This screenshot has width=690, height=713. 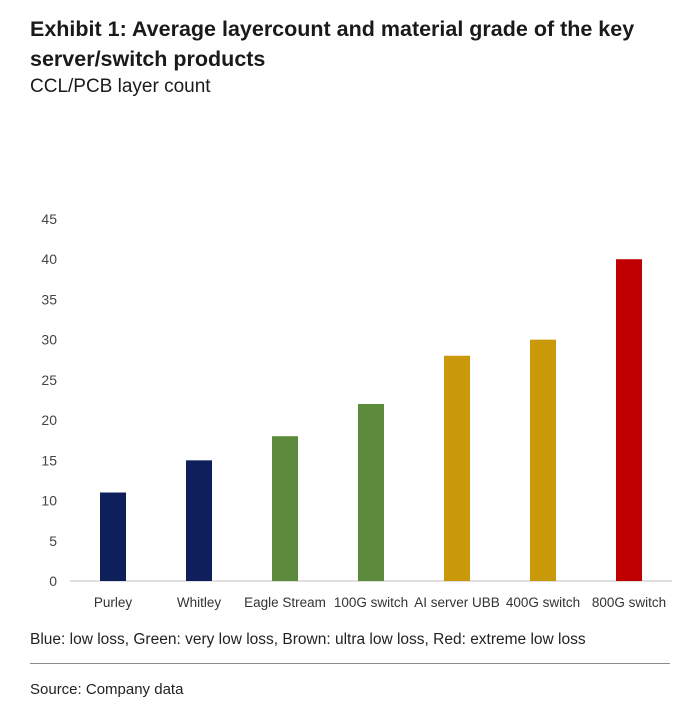 What do you see at coordinates (49, 219) in the screenshot?
I see `y-tick-label: 45` at bounding box center [49, 219].